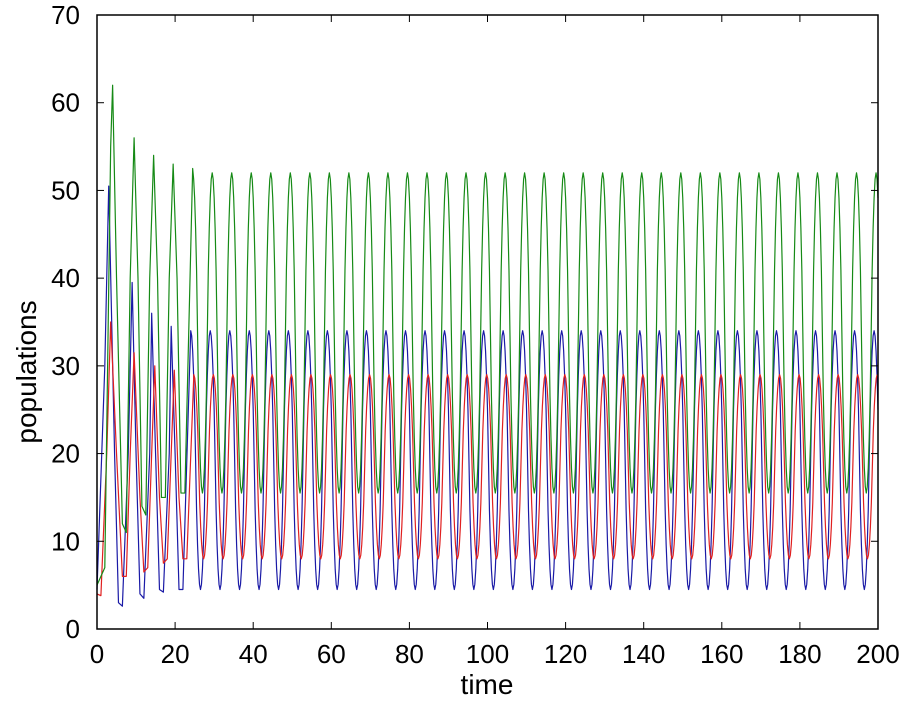  Describe the element at coordinates (409, 654) in the screenshot. I see `x-tick-label: 80` at that location.